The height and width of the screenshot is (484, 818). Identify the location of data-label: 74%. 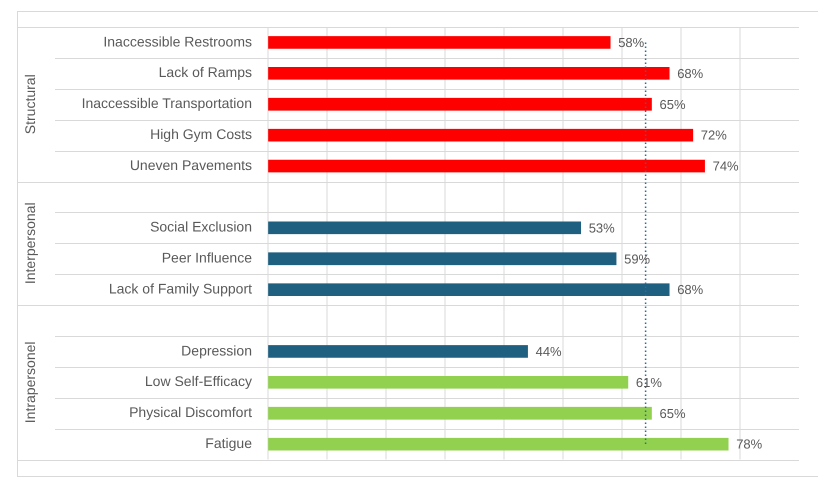
(726, 166).